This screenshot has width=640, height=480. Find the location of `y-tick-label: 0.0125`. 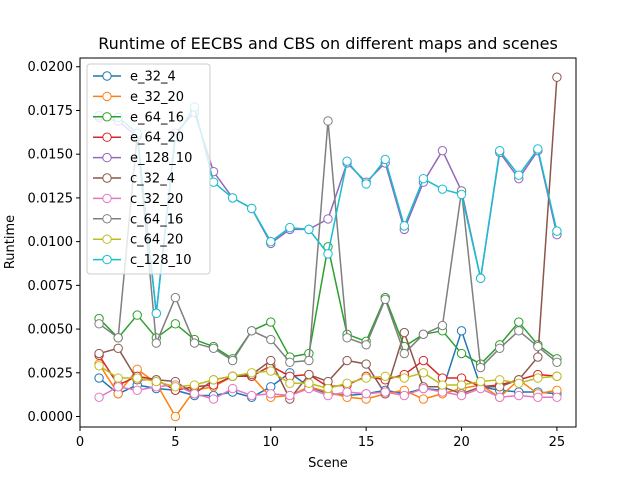

y-tick-label: 0.0125 is located at coordinates (51, 198).